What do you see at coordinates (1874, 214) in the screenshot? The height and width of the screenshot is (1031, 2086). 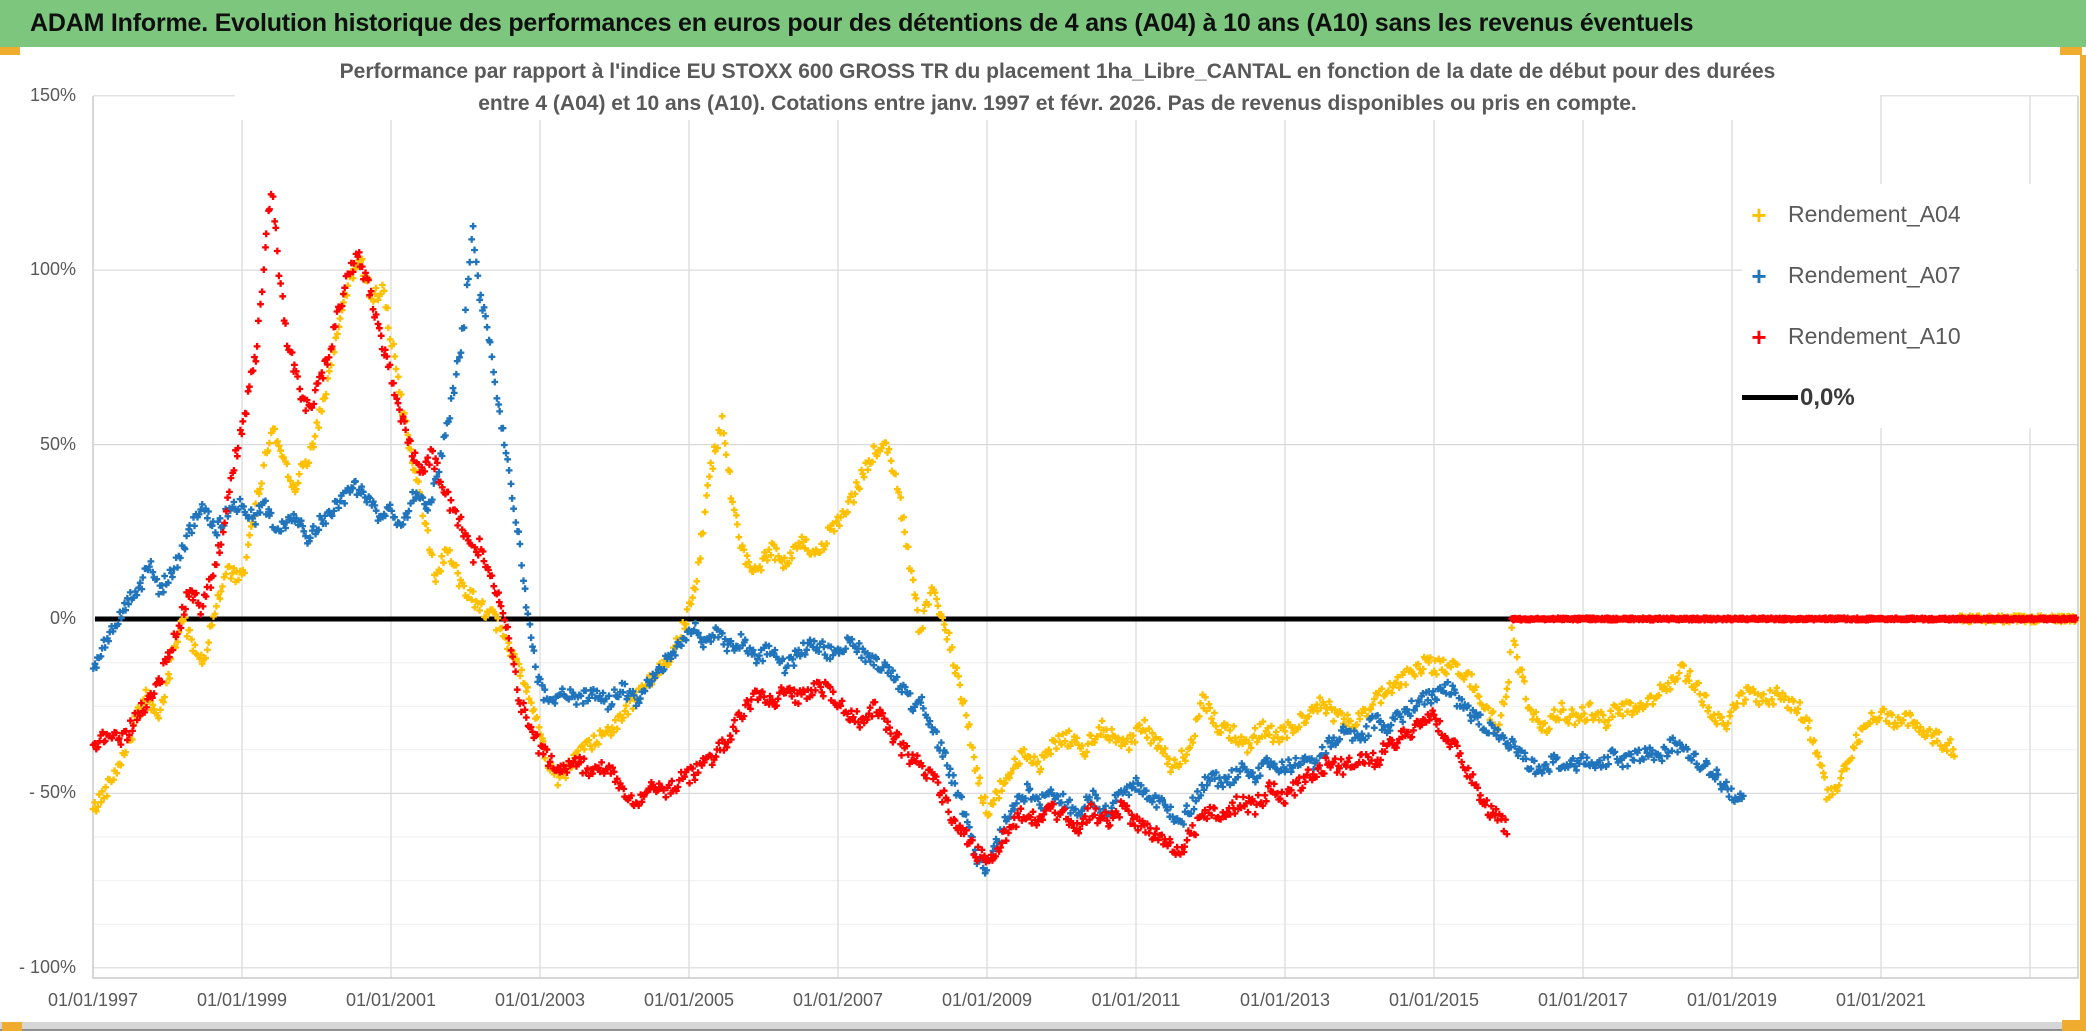 I see `legend-label: Rendement_A04` at bounding box center [1874, 214].